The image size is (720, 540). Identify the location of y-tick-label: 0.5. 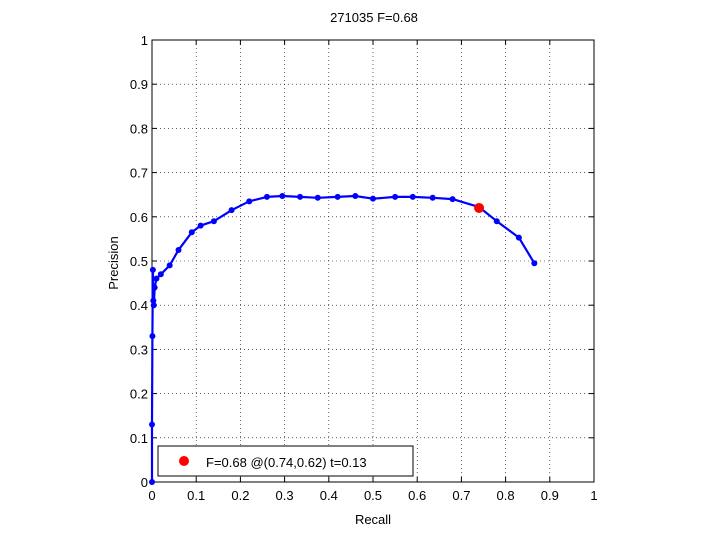
(139, 261).